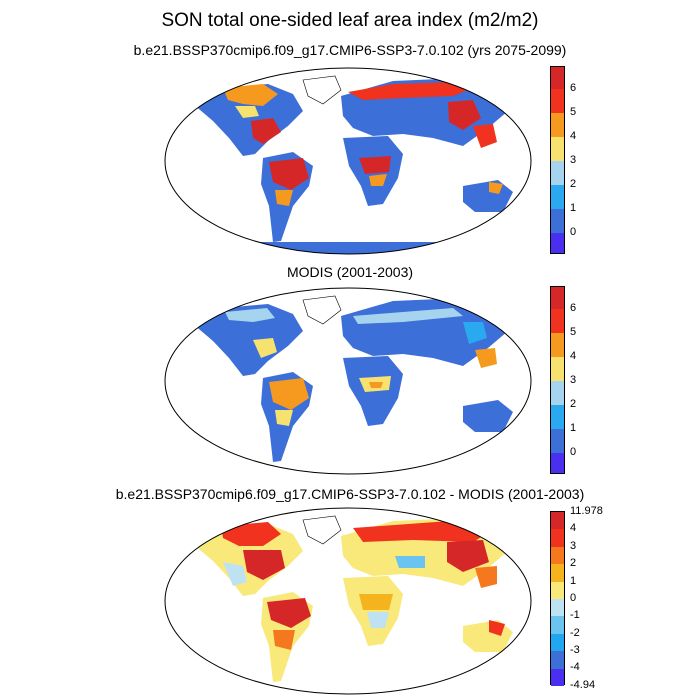  Describe the element at coordinates (350, 272) in the screenshot. I see `panel-2-title: MODIS (2001-2003)` at that location.